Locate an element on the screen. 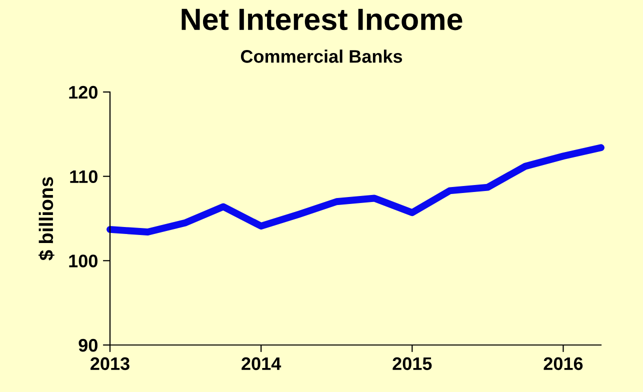 The width and height of the screenshot is (643, 392). x-tick-label: 2015 is located at coordinates (412, 363).